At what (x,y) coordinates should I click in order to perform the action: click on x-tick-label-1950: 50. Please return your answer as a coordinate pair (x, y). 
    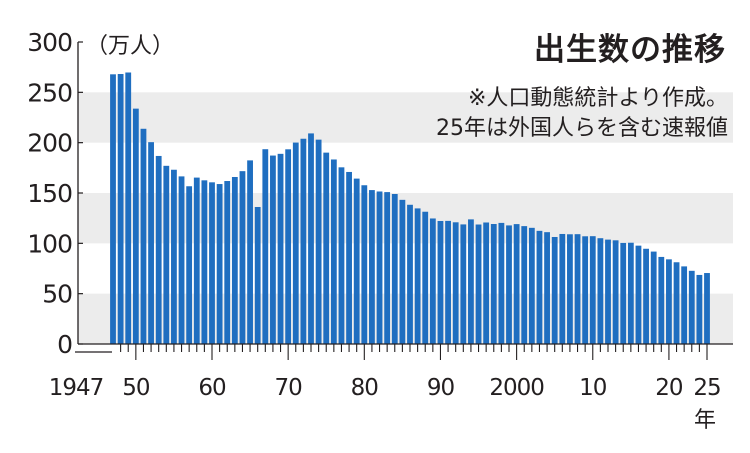
    Looking at the image, I should click on (136, 388).